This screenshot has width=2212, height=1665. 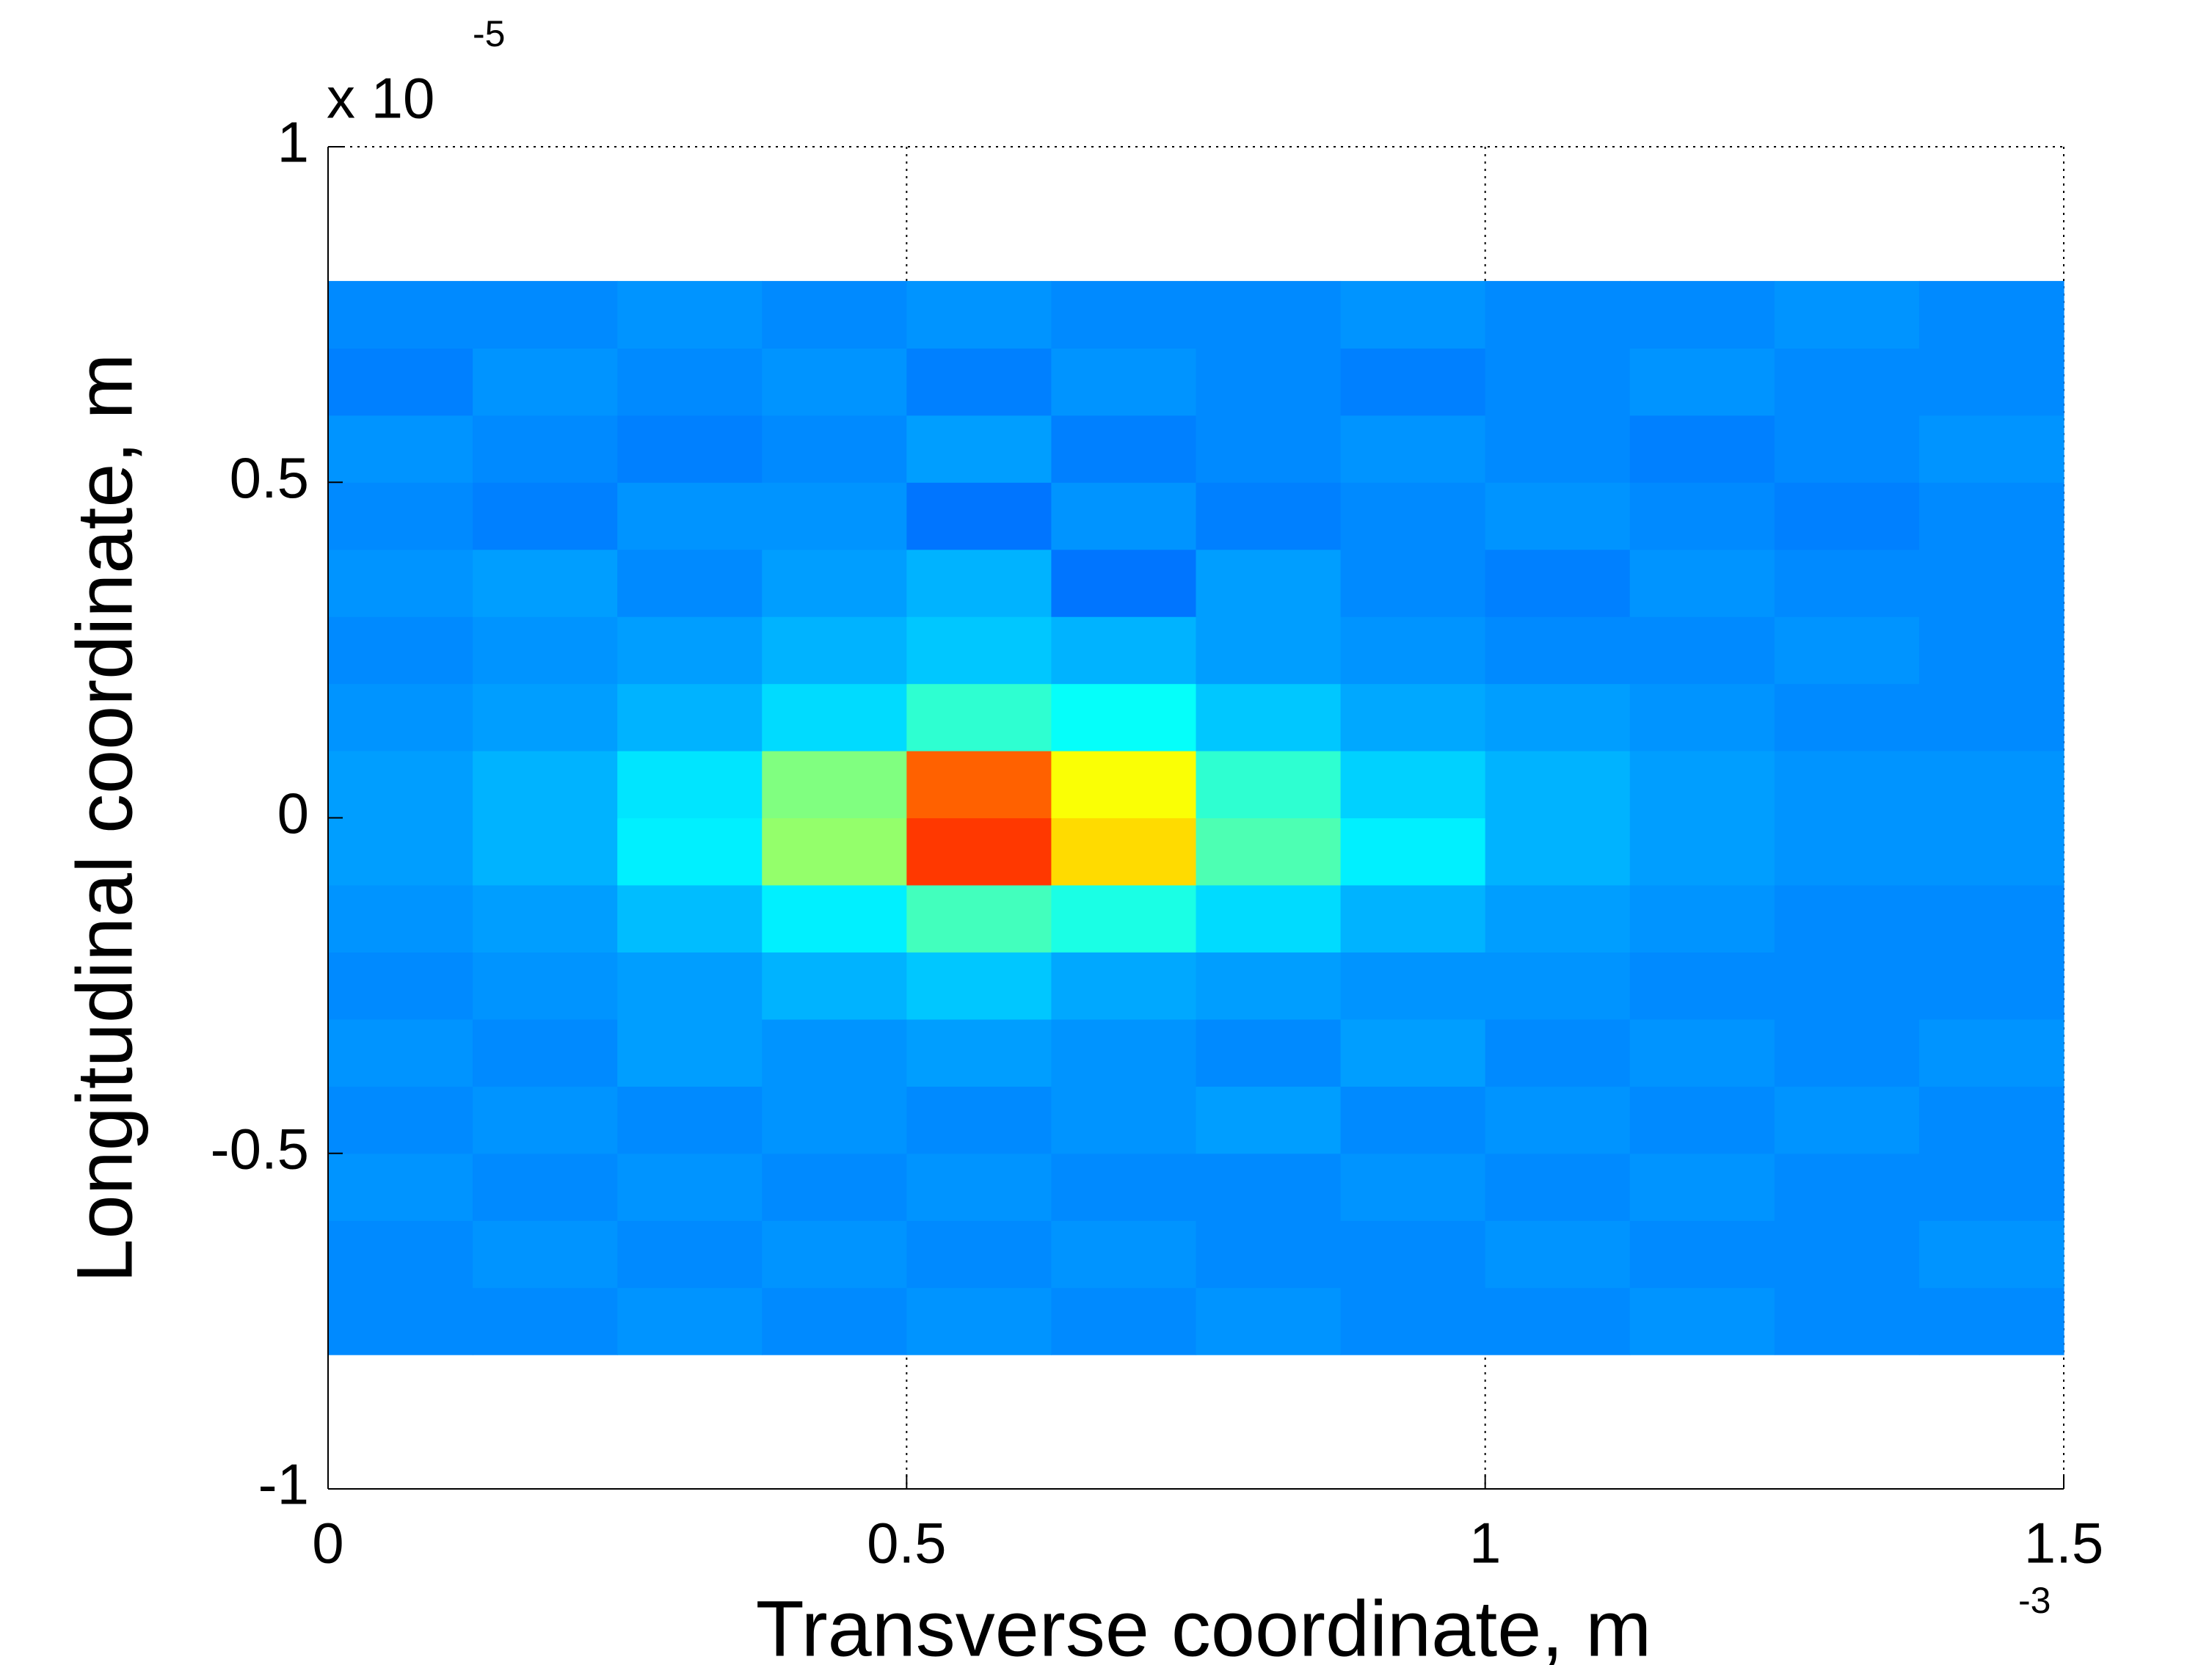 What do you see at coordinates (380, 98) in the screenshot?
I see `y-multiplier-base: x 10` at bounding box center [380, 98].